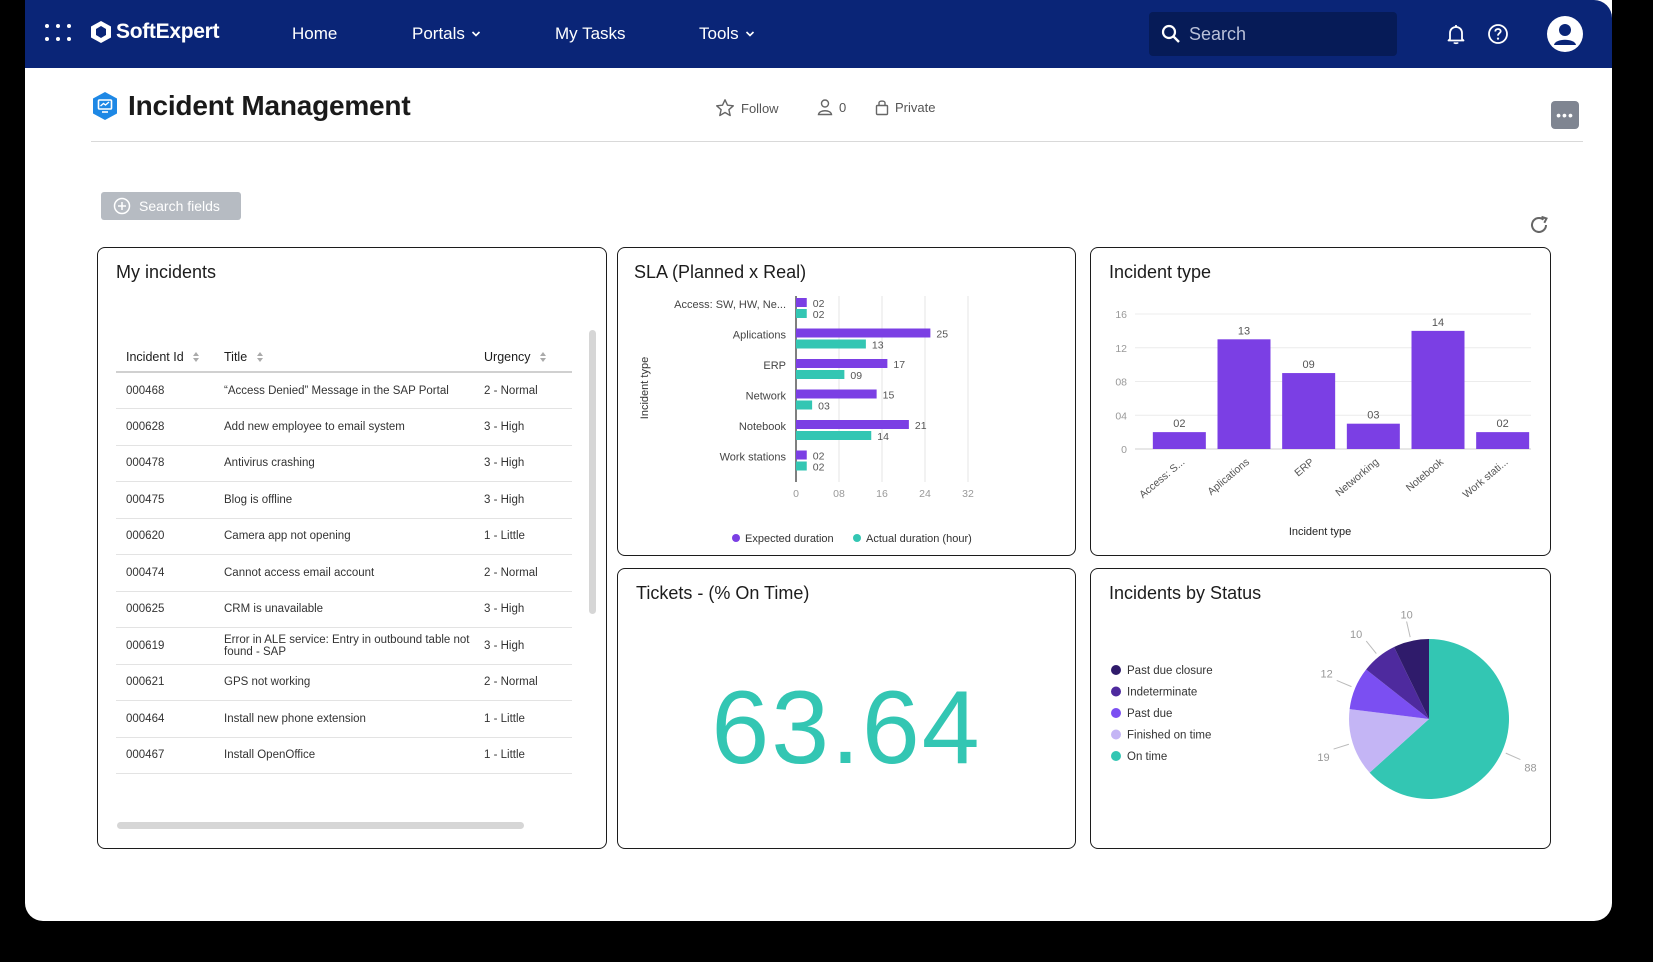 Image resolution: width=1653 pixels, height=962 pixels. Describe the element at coordinates (1356, 635) in the screenshot. I see `pie-data-label: 10` at that location.